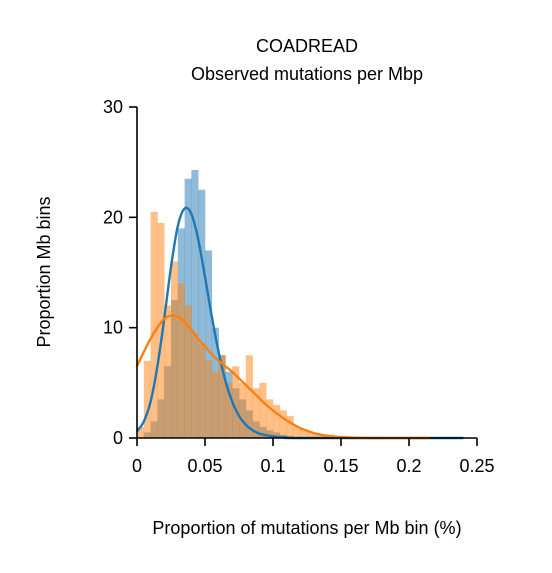  What do you see at coordinates (306, 528) in the screenshot?
I see `x-axis-label: Proportion of mutations per Mb bin (%)` at bounding box center [306, 528].